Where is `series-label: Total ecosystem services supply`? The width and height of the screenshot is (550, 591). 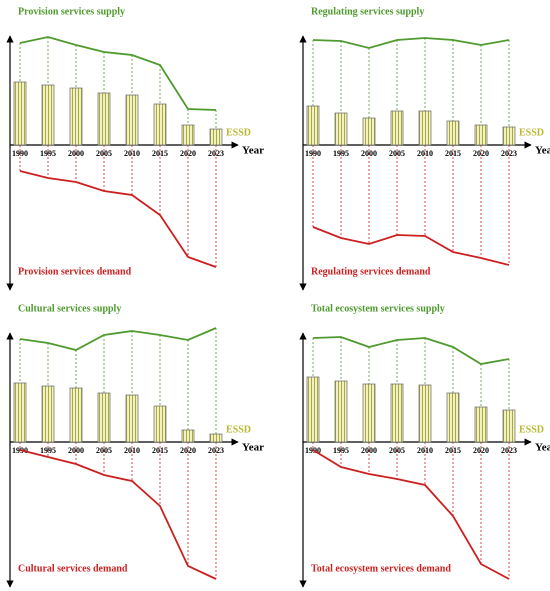
series-label: Total ecosystem services supply is located at coordinates (378, 308).